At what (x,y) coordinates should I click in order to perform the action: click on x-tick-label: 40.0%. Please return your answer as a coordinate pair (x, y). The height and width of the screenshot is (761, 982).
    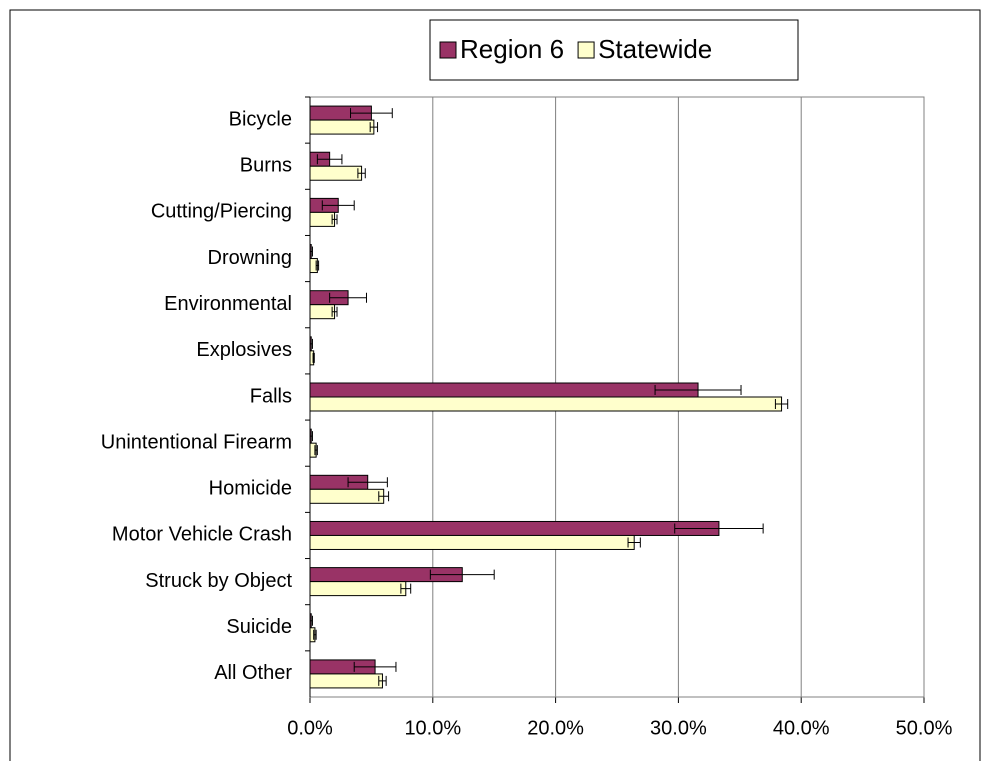
    Looking at the image, I should click on (801, 728).